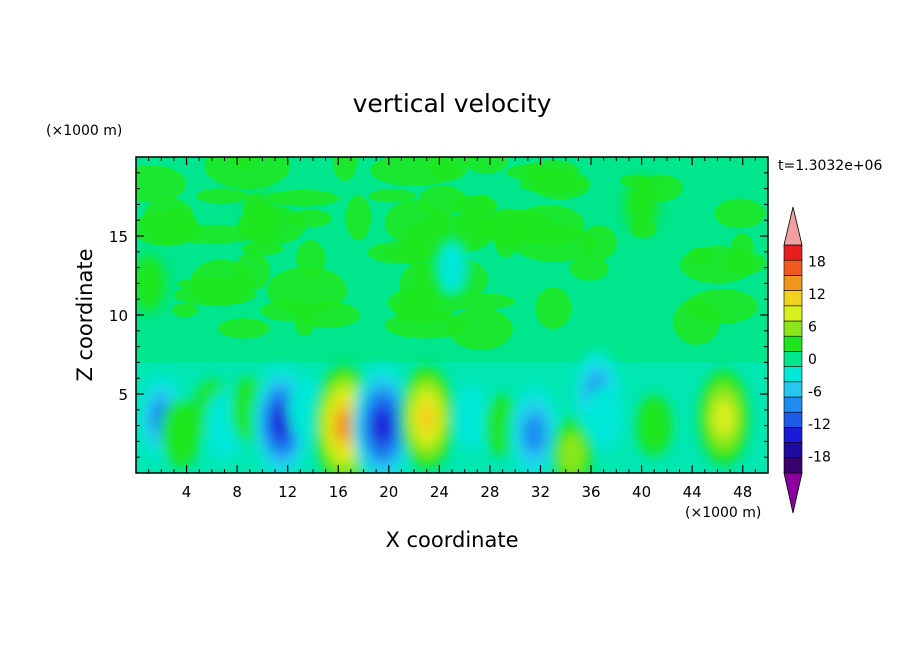  What do you see at coordinates (807, 360) in the screenshot?
I see `colorbar: 18 12 6 0 -6 -12 -18` at bounding box center [807, 360].